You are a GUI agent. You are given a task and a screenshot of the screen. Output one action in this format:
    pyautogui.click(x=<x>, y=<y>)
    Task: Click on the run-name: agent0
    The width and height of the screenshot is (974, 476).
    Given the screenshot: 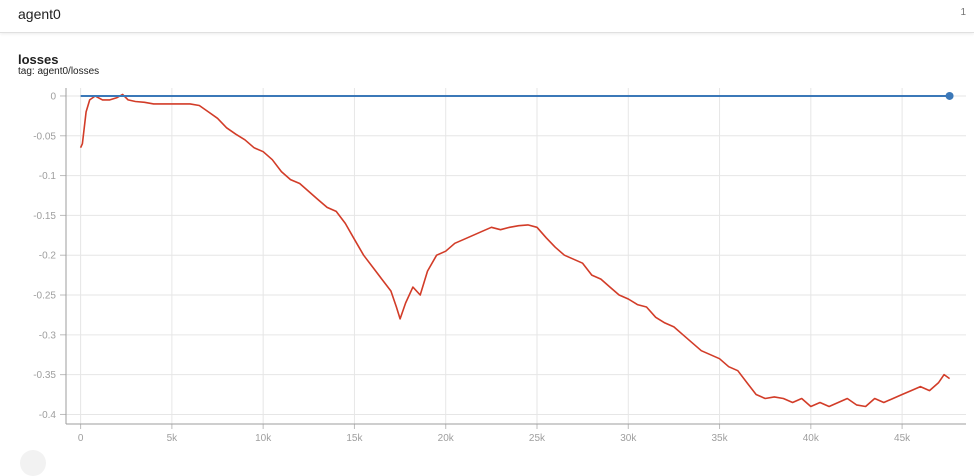 What is the action you would take?
    pyautogui.click(x=39, y=14)
    